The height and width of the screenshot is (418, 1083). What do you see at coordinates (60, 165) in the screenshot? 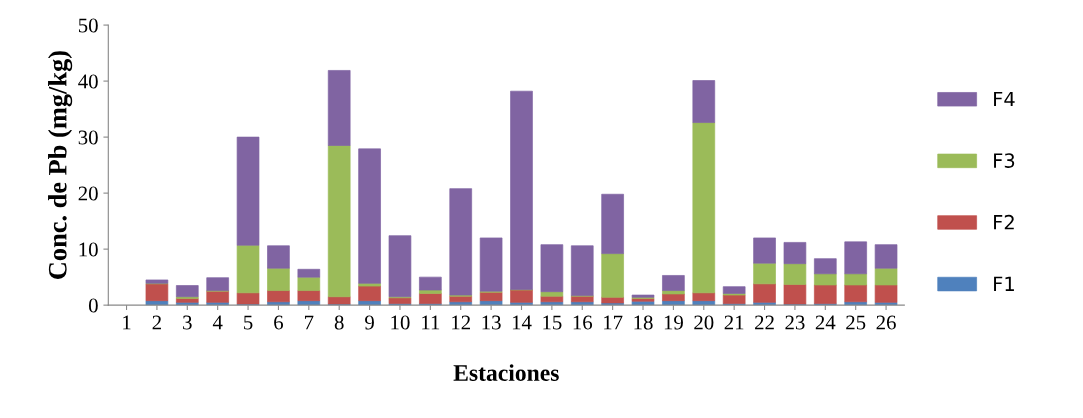
I see `y-axis-title: Conc. de Pb (mg/kg)` at bounding box center [60, 165].